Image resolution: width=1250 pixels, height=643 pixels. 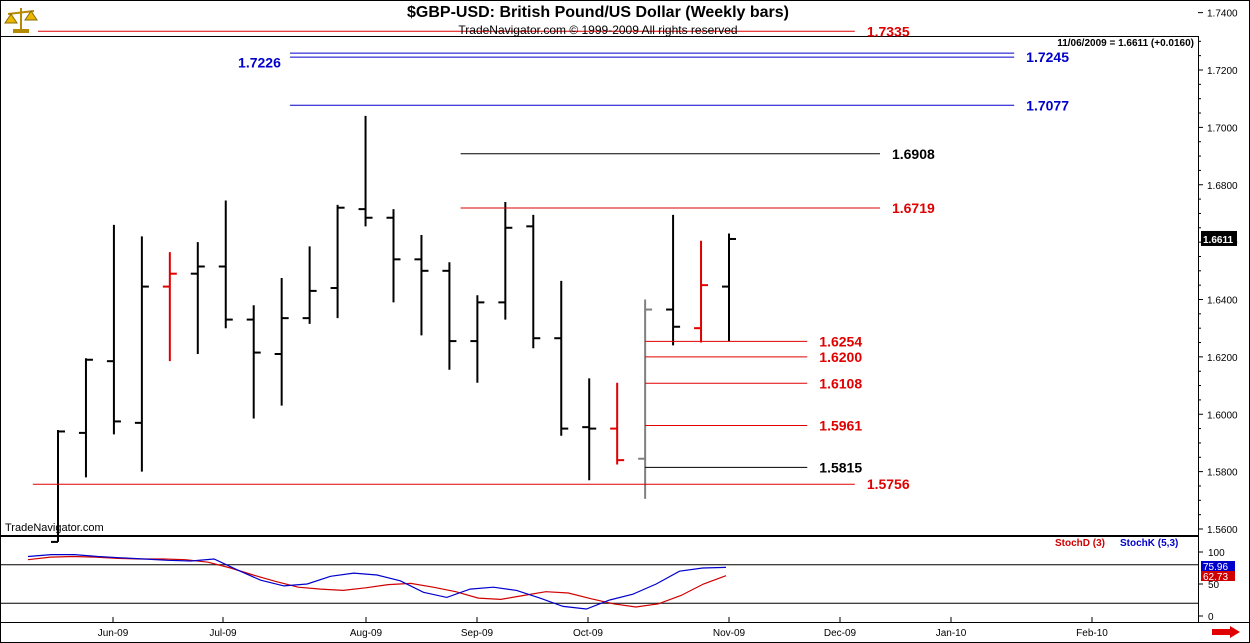 I want to click on stoch-tick-label: 100, so click(x=1216, y=553).